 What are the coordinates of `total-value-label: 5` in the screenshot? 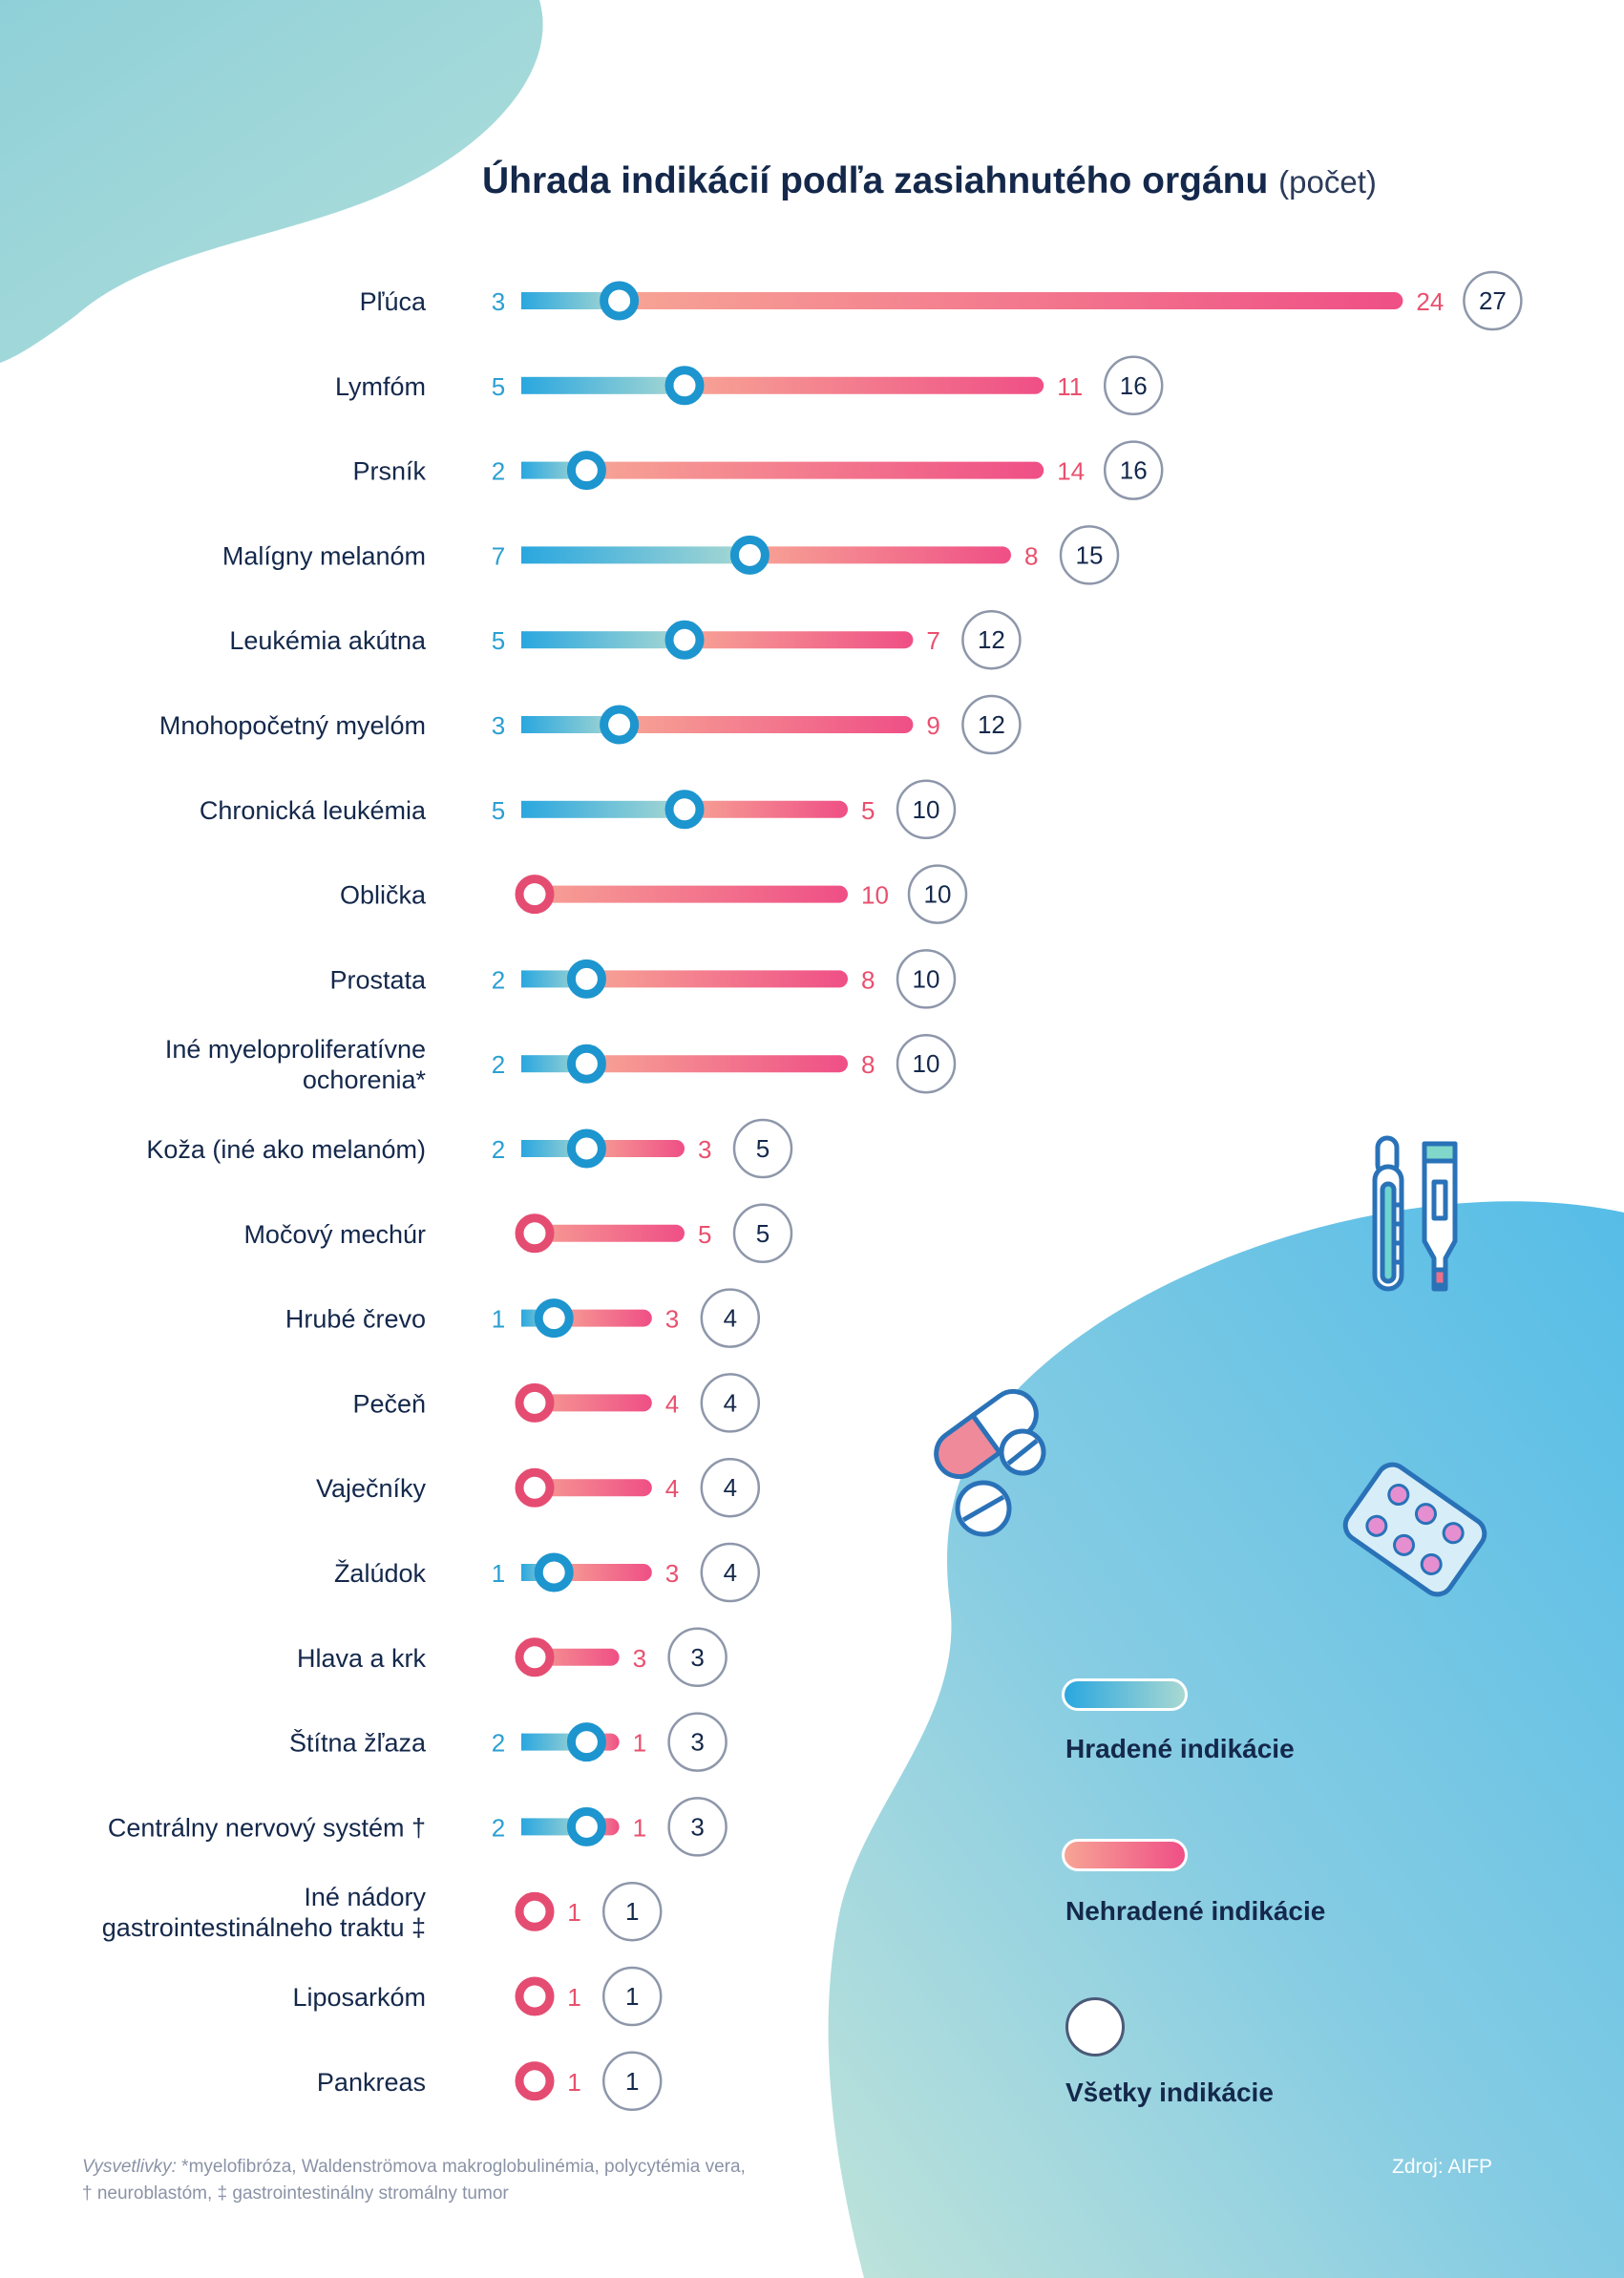 It's located at (763, 1233).